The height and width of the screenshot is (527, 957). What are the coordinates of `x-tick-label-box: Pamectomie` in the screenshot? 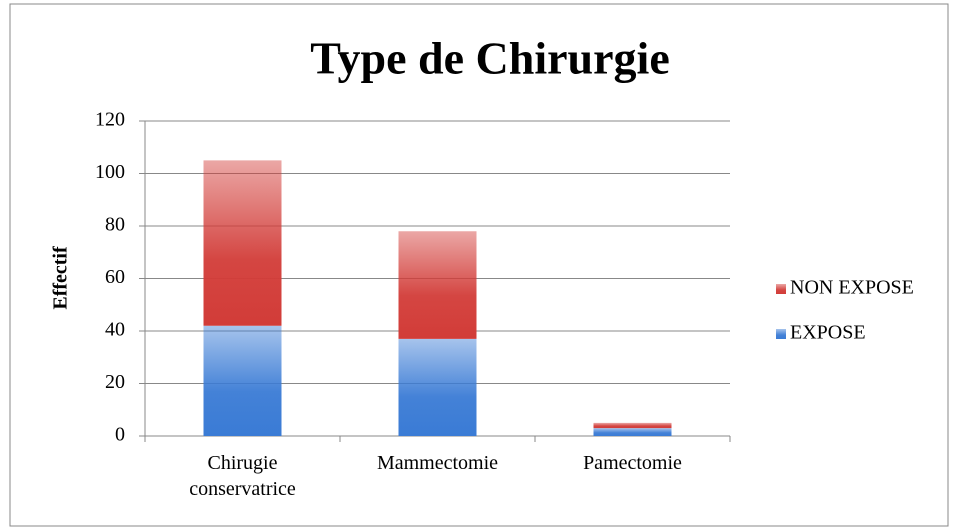 It's located at (632, 463).